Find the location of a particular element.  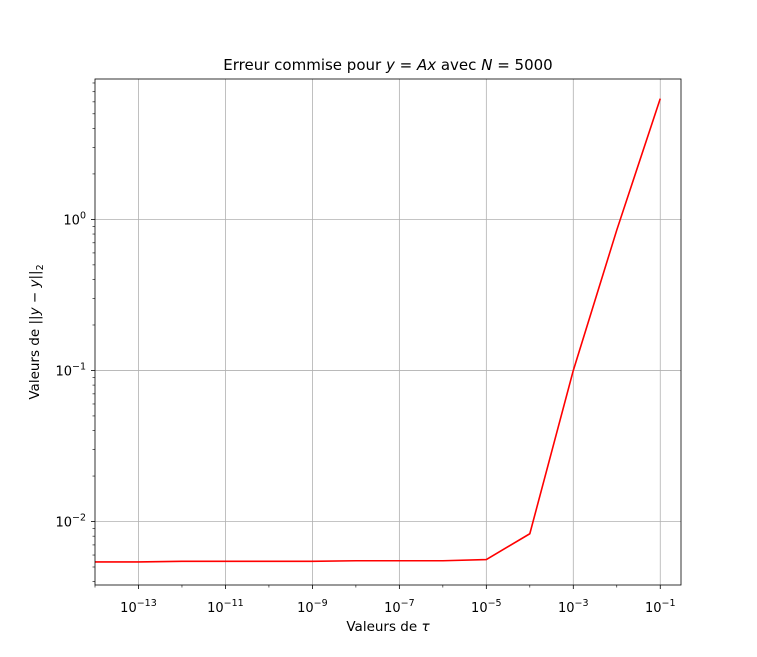

x-tick-label: 10⁻¹ is located at coordinates (660, 607).